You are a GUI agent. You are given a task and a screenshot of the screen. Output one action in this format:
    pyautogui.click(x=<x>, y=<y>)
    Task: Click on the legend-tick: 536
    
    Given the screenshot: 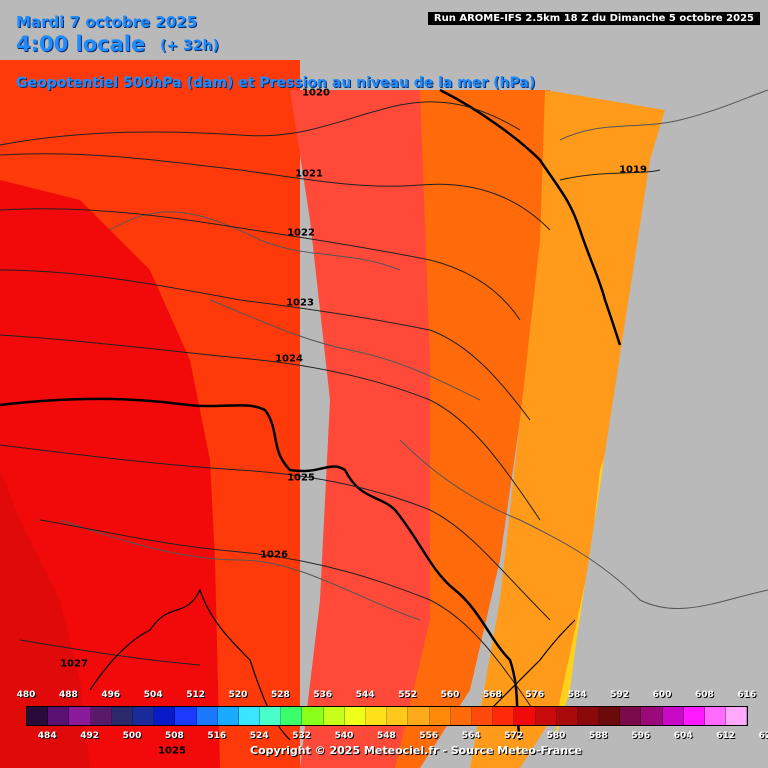 What is the action you would take?
    pyautogui.click(x=323, y=695)
    